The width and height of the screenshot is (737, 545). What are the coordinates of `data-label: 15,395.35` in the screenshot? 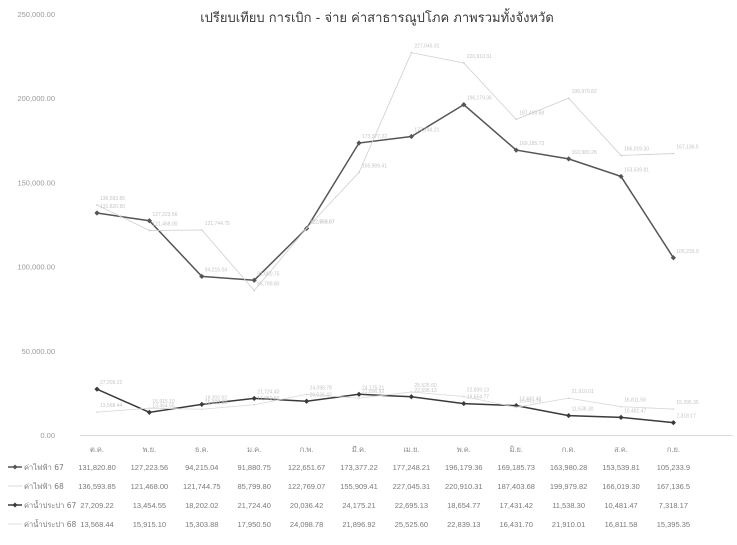 It's located at (687, 403).